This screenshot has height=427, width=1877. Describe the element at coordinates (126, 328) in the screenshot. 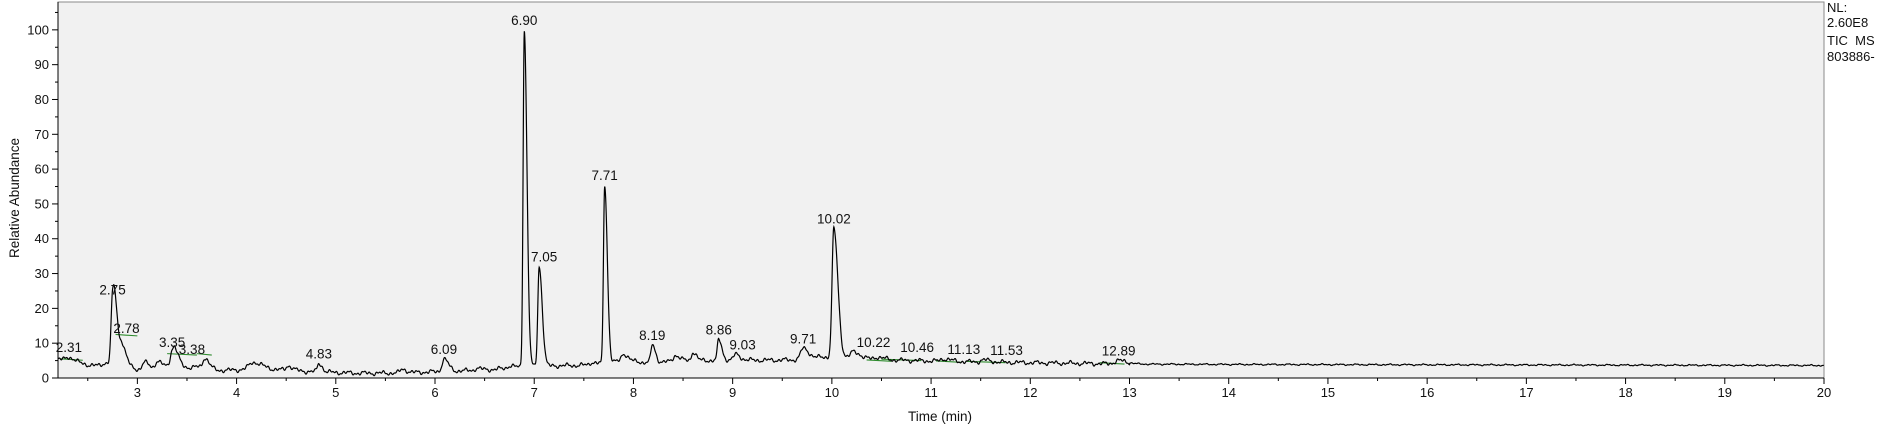

I see `peak-label: 2.78` at that location.